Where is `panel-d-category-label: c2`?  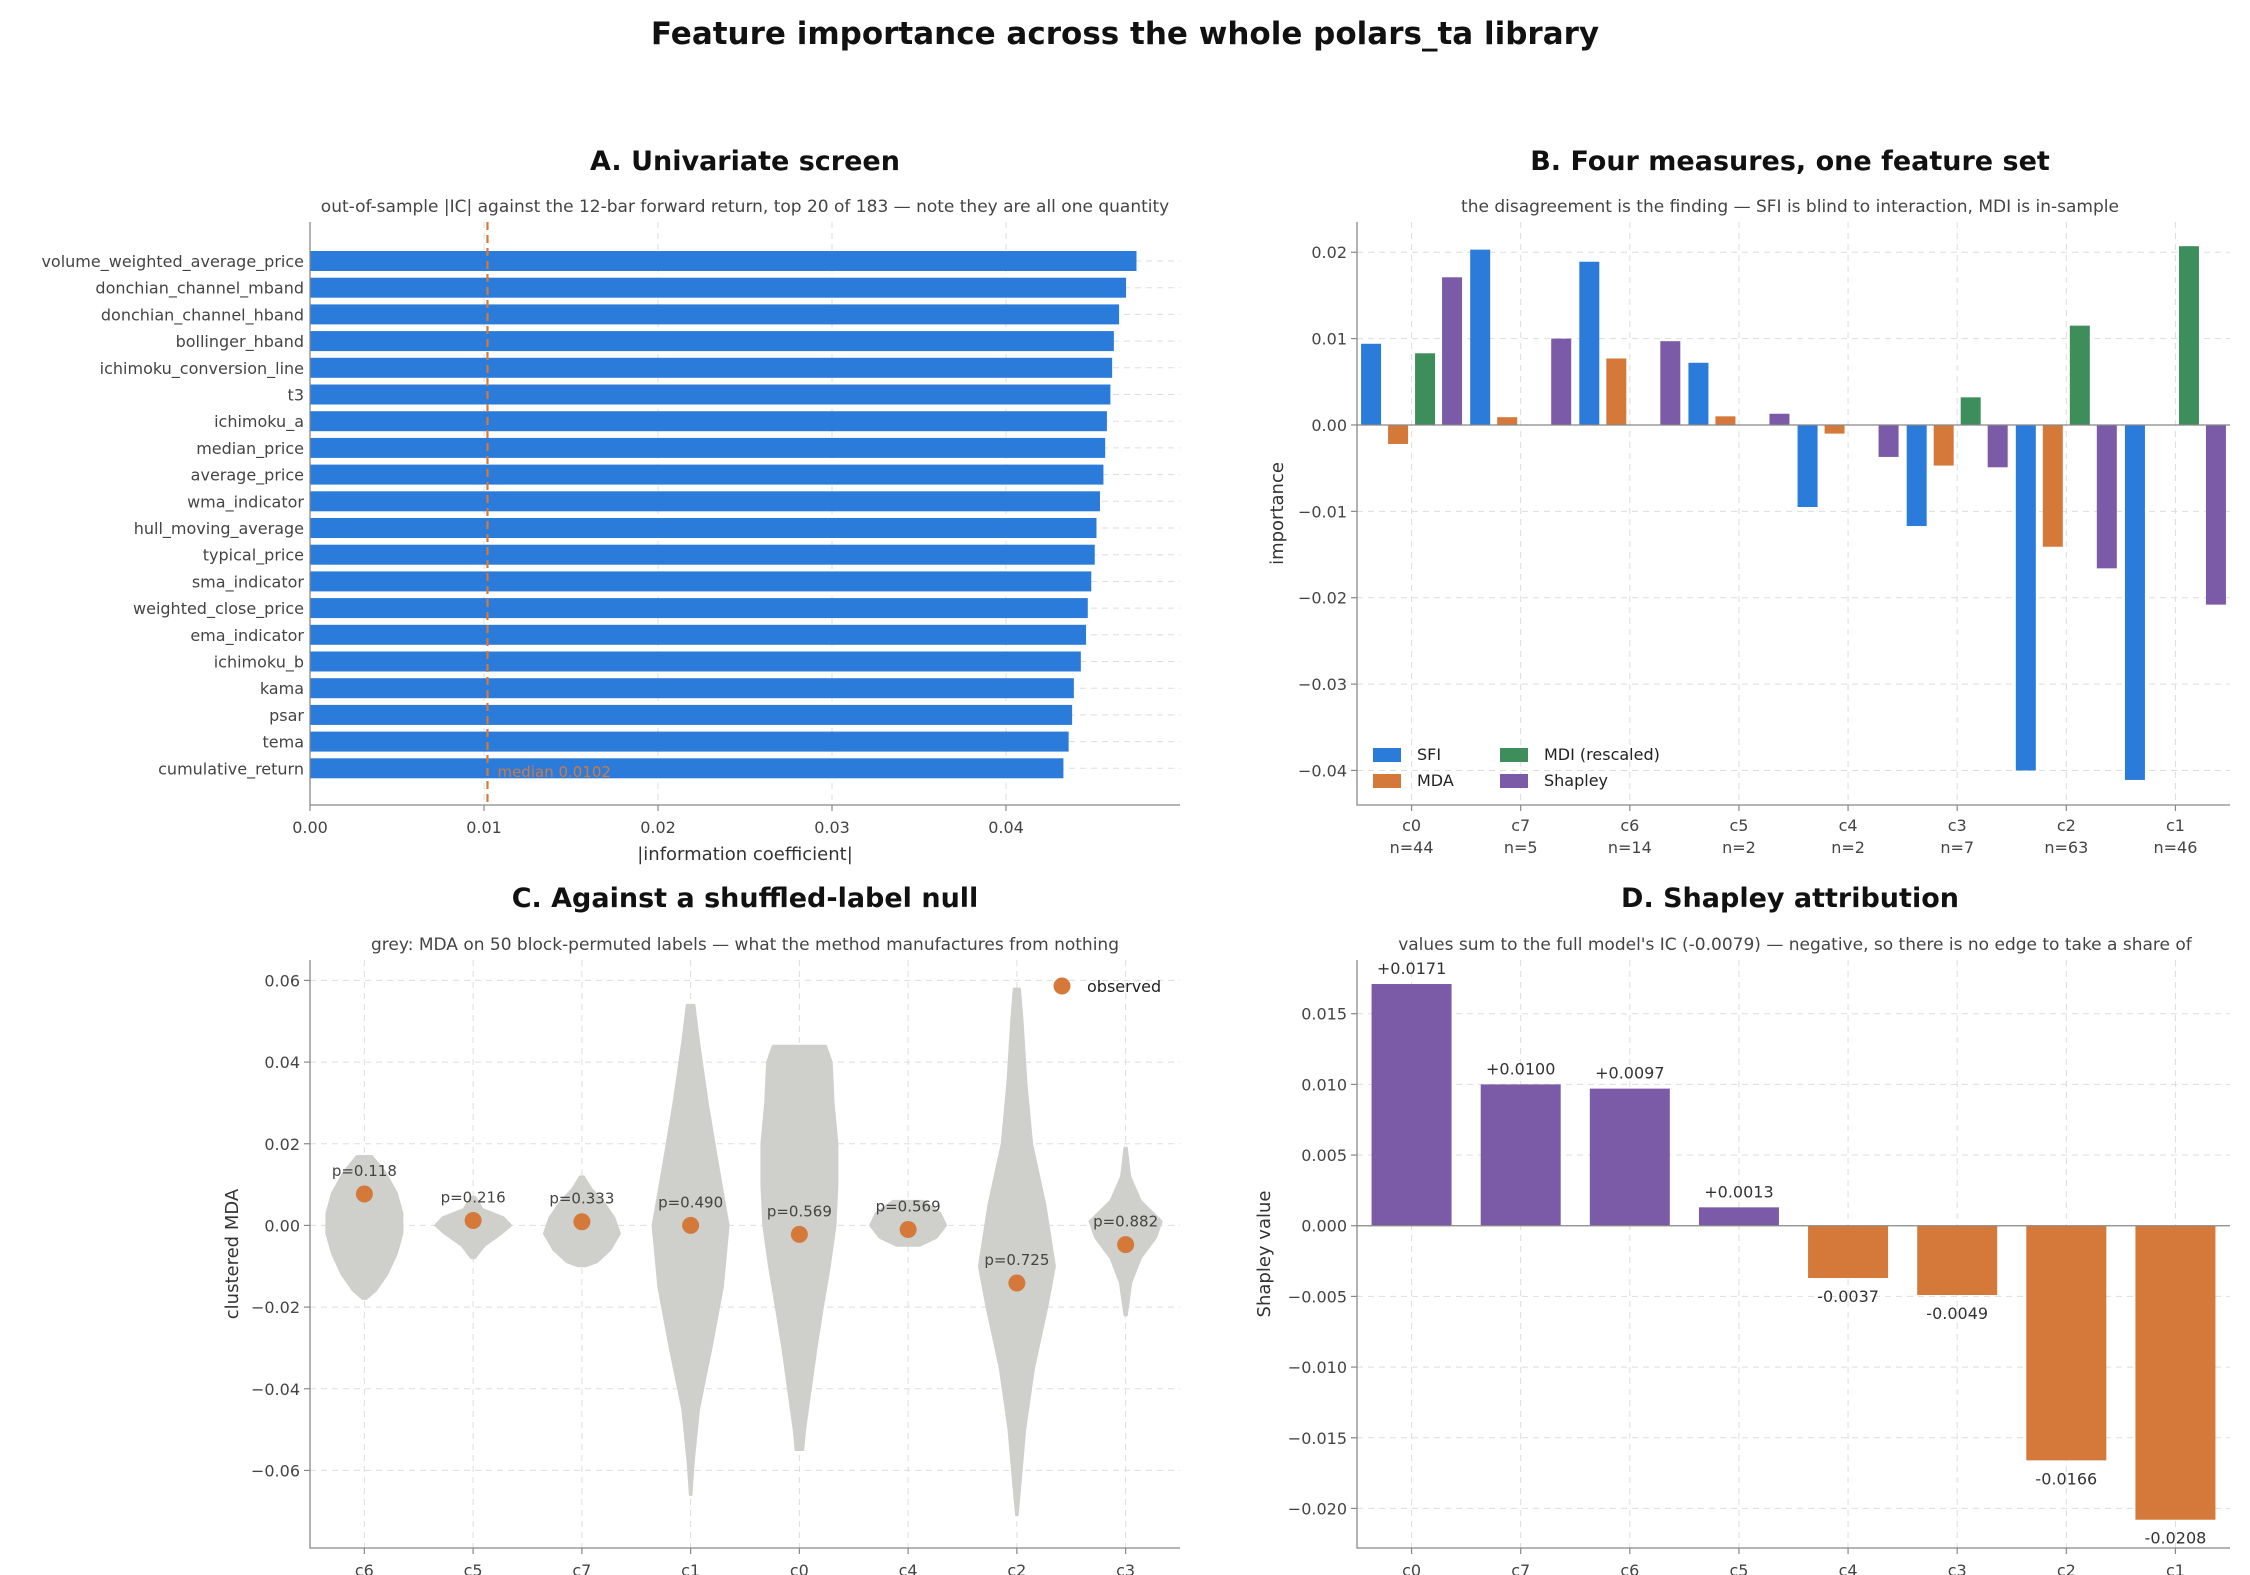 panel-d-category-label: c2 is located at coordinates (2066, 1568).